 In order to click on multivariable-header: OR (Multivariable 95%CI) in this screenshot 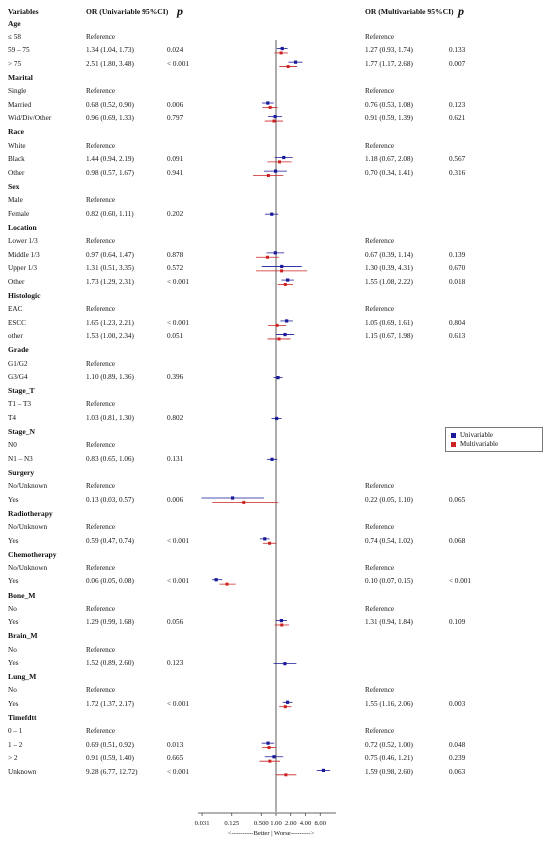, I will do `click(409, 11)`.